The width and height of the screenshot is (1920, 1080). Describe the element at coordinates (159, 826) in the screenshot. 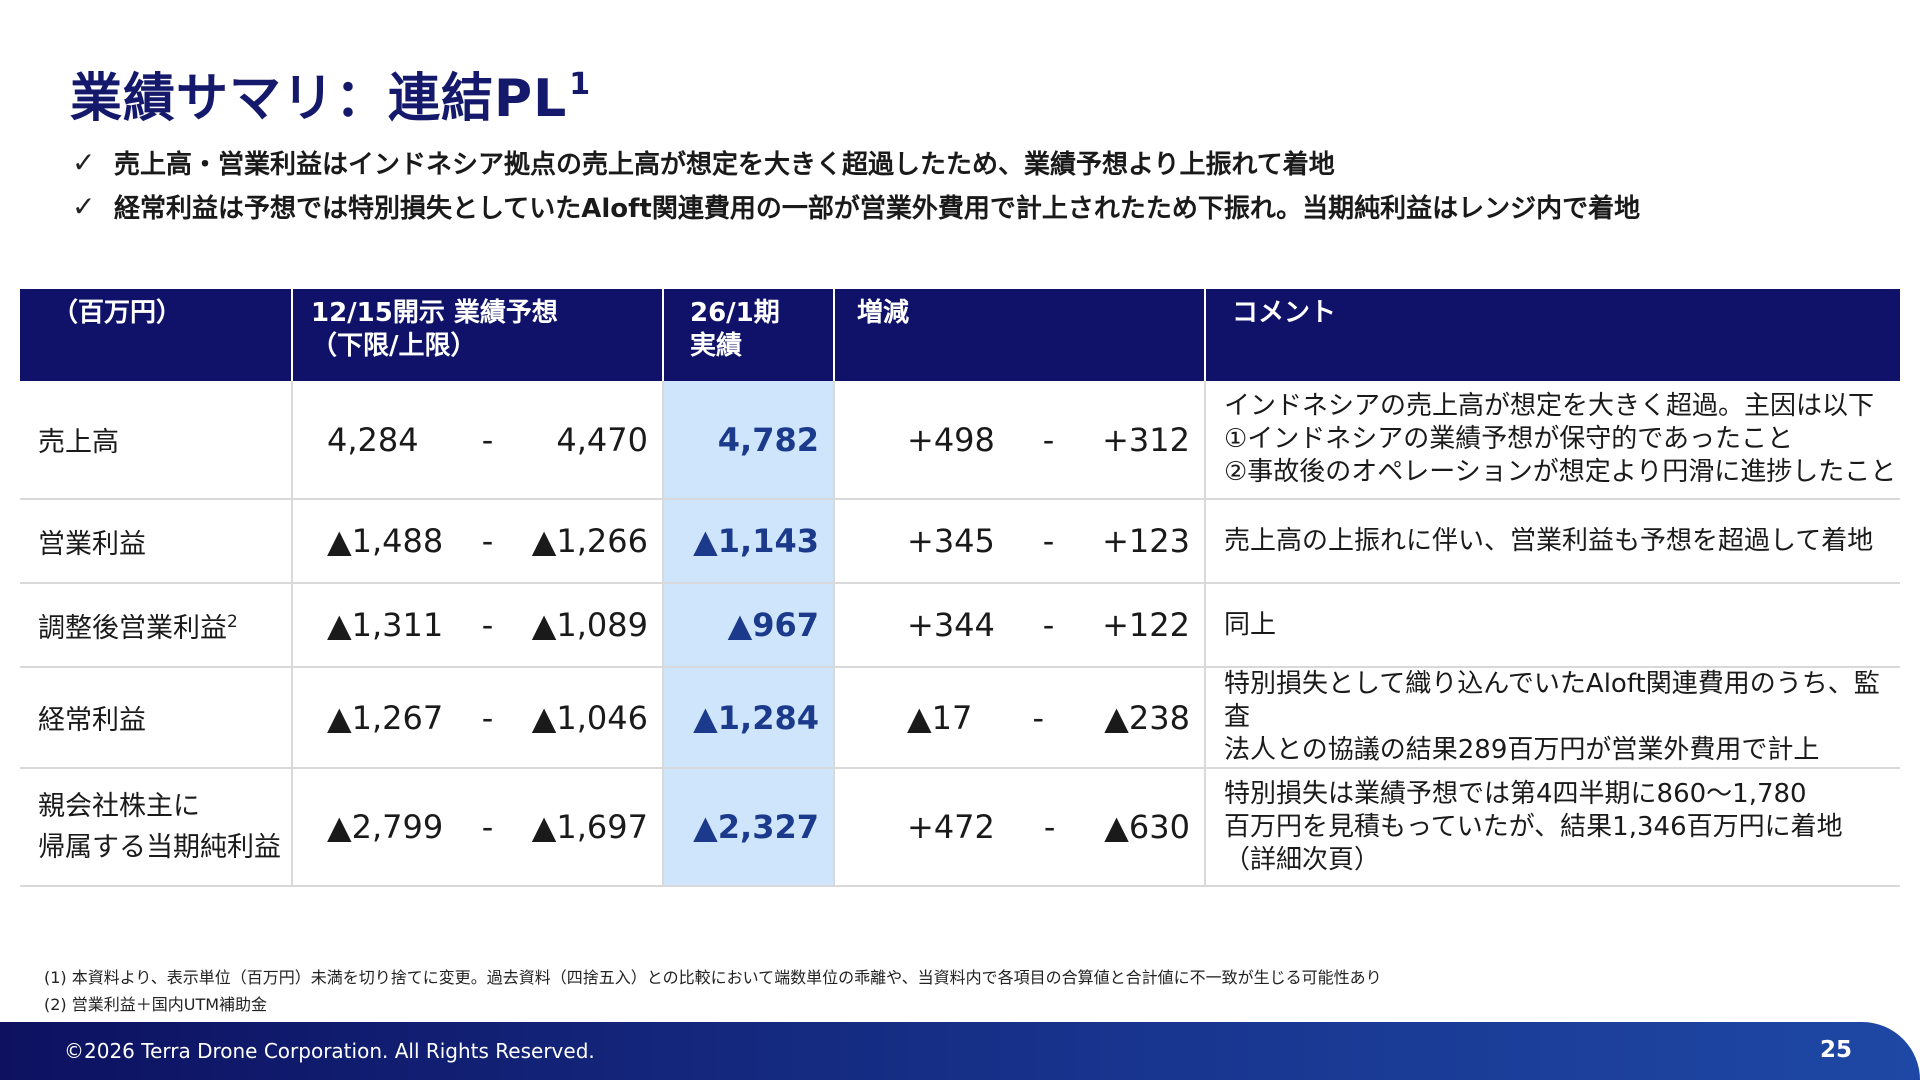

I see `row-item-label: 親会社株主に 帰属する当期純利益` at that location.